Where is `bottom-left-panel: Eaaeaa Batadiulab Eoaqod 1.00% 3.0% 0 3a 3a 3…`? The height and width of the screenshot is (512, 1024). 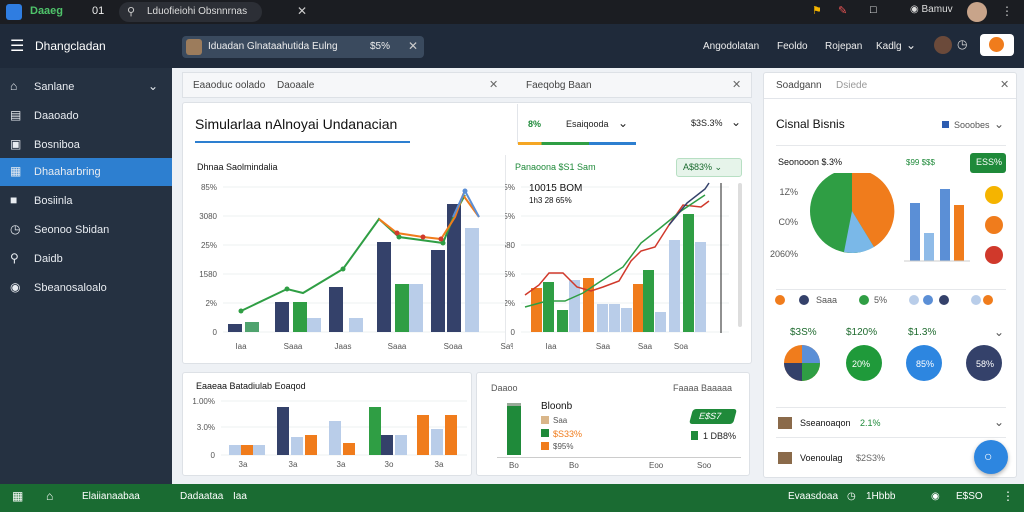 bottom-left-panel: Eaaeaa Batadiulab Eoaqod 1.00% 3.0% 0 3a 3a 3… is located at coordinates (327, 424).